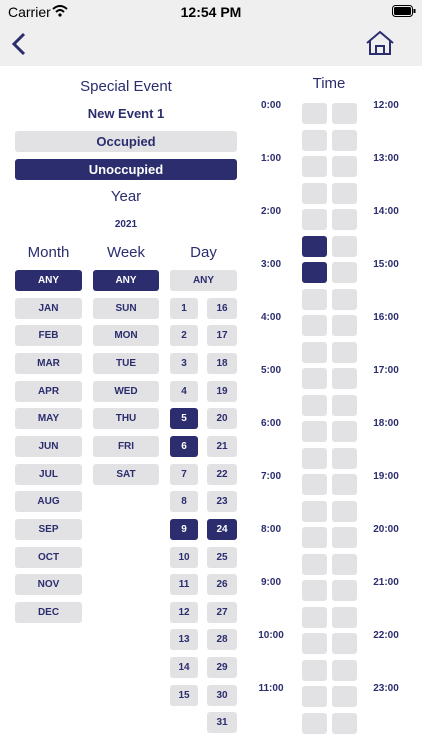 Image resolution: width=422 pixels, height=750 pixels. I want to click on week-option: WED, so click(126, 391).